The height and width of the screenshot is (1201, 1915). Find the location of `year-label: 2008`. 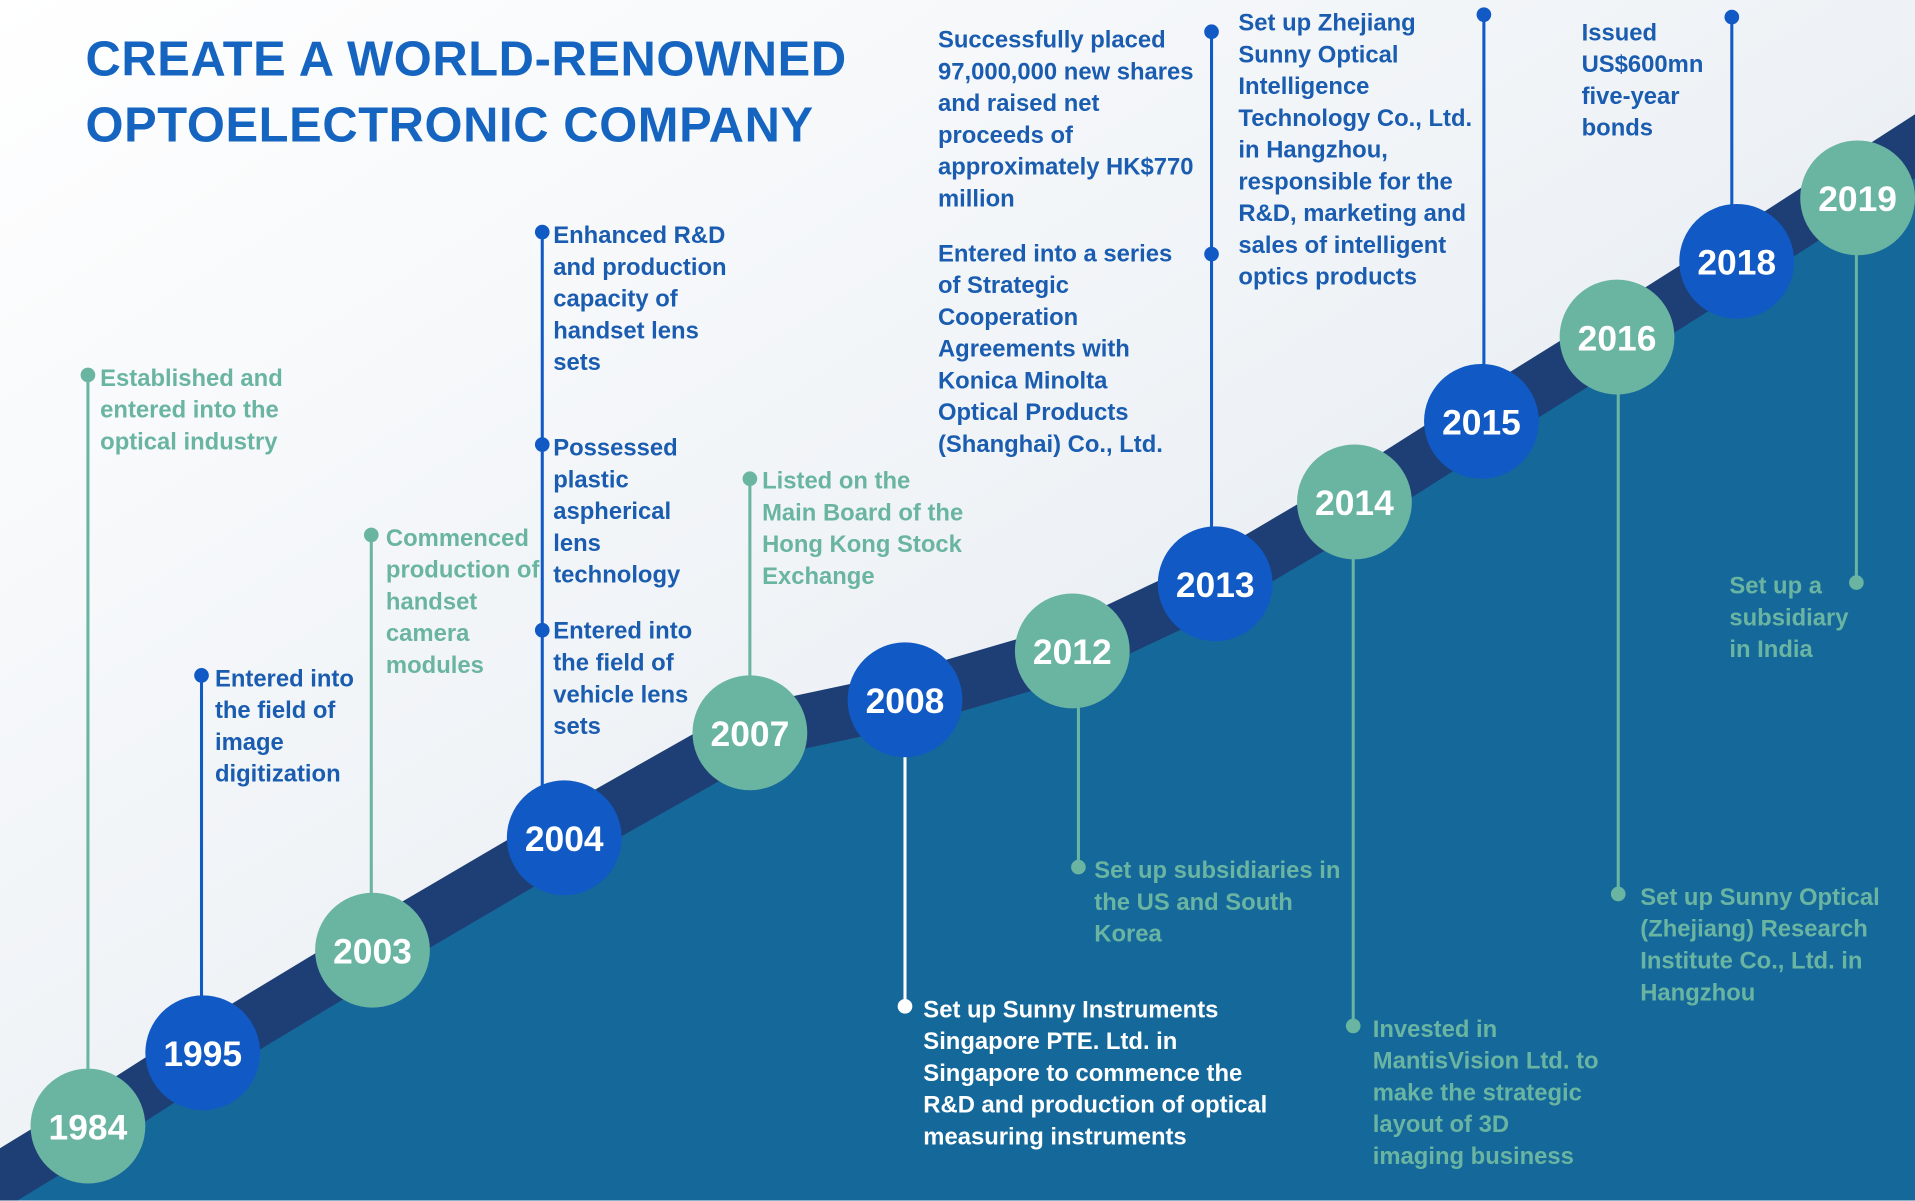

year-label: 2008 is located at coordinates (905, 701).